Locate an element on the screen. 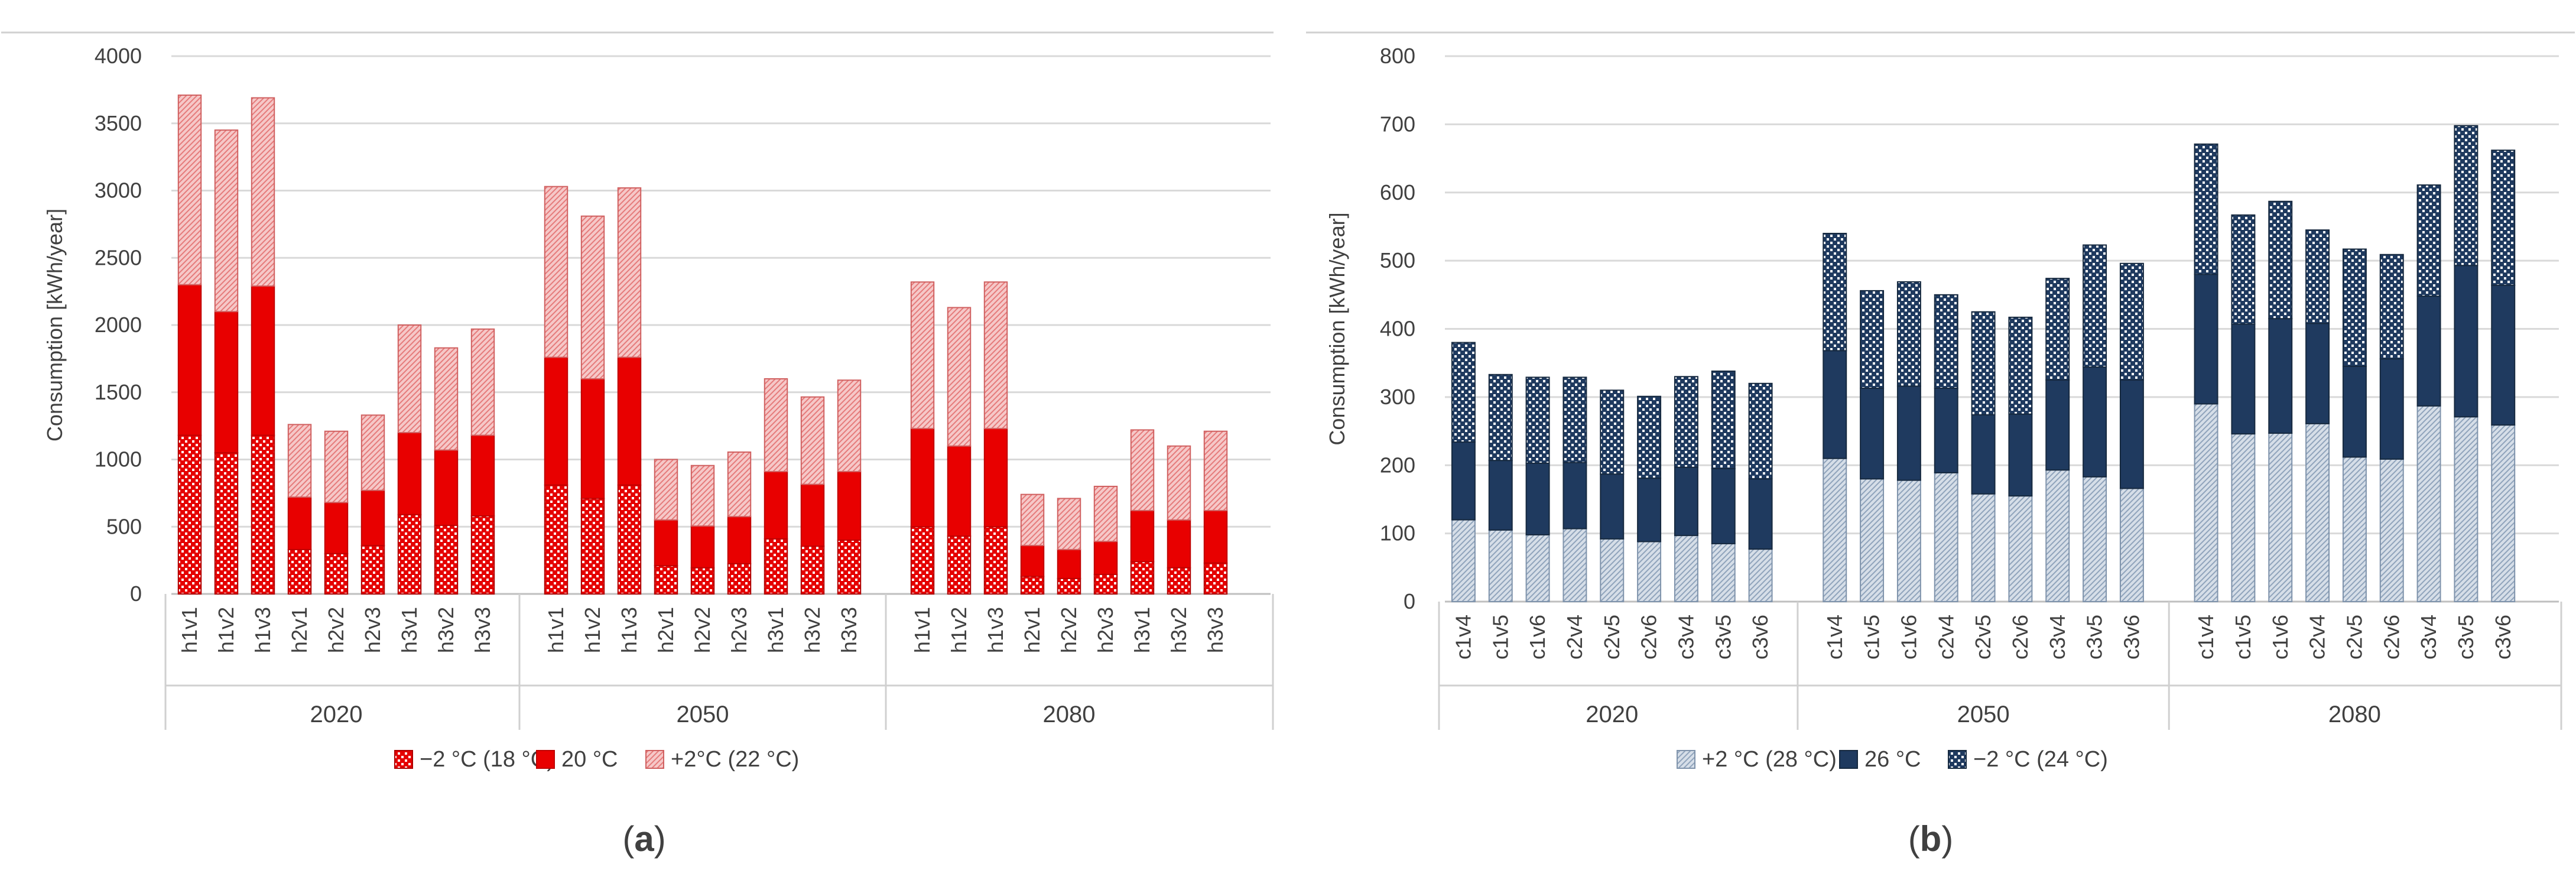 Image resolution: width=2576 pixels, height=877 pixels. panel-label-a: (a) is located at coordinates (643, 839).